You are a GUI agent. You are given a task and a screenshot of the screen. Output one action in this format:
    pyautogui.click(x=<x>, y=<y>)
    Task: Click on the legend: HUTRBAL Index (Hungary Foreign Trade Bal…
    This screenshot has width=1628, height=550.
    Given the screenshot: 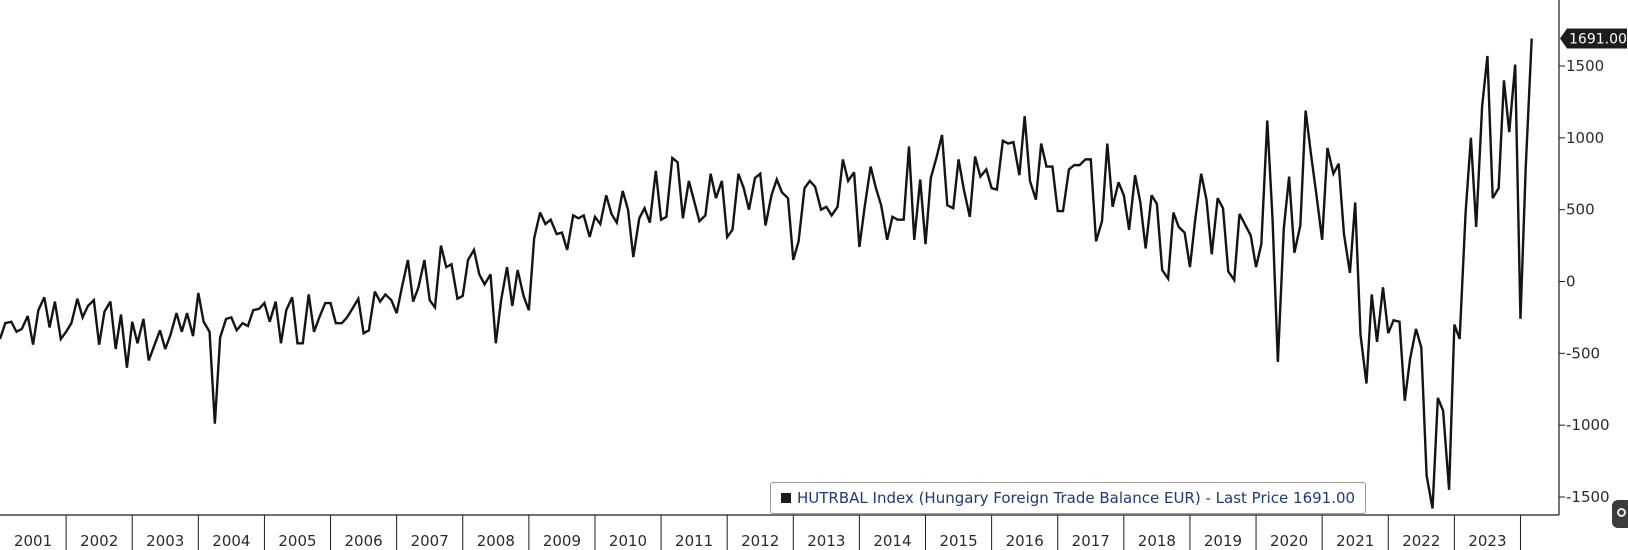 What is the action you would take?
    pyautogui.click(x=1068, y=498)
    